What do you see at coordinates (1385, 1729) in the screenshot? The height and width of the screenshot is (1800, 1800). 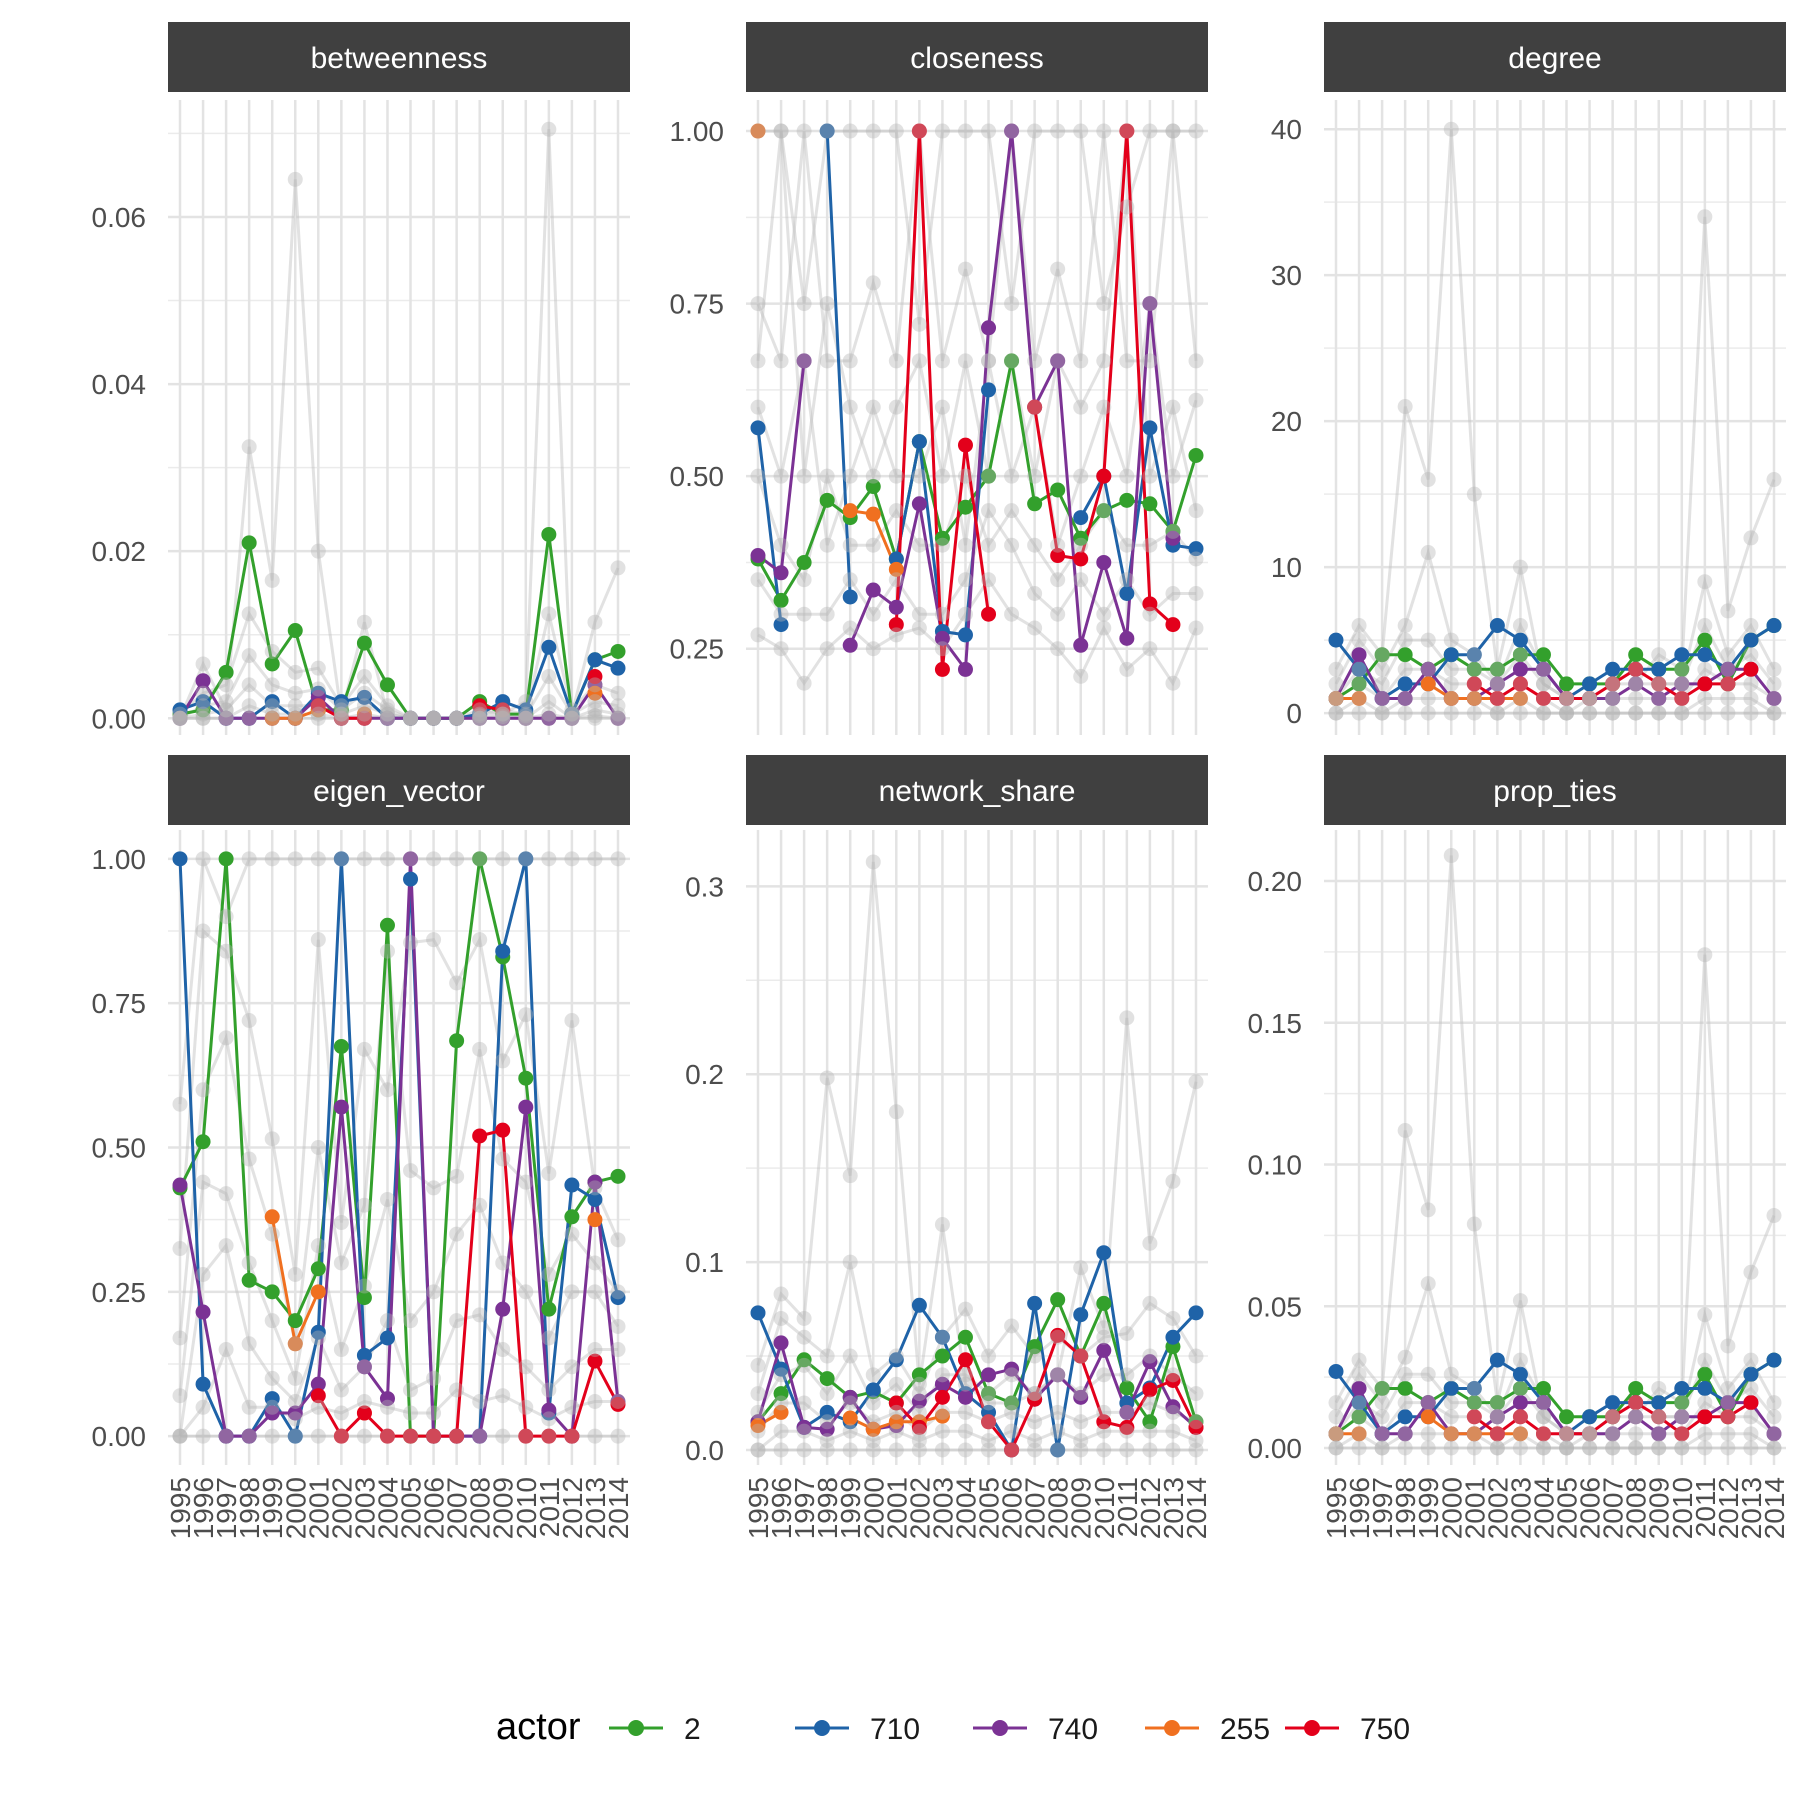 I see `legend-label: 750` at bounding box center [1385, 1729].